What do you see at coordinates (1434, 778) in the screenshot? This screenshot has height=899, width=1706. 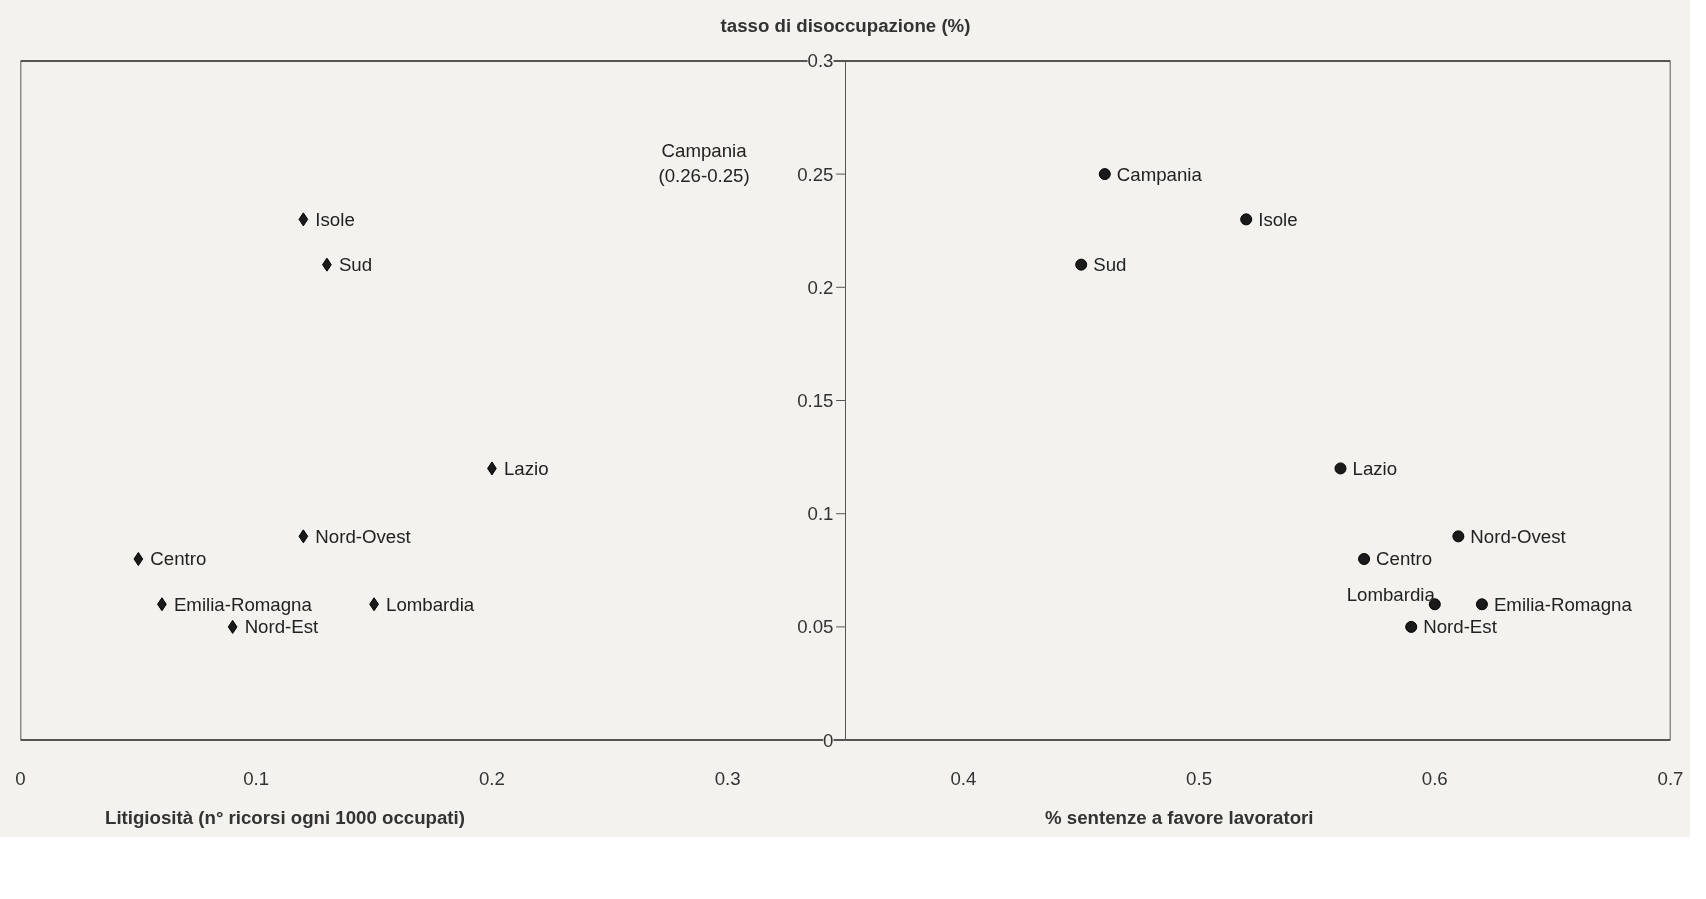 I see `x-tick-label: 0.6` at bounding box center [1434, 778].